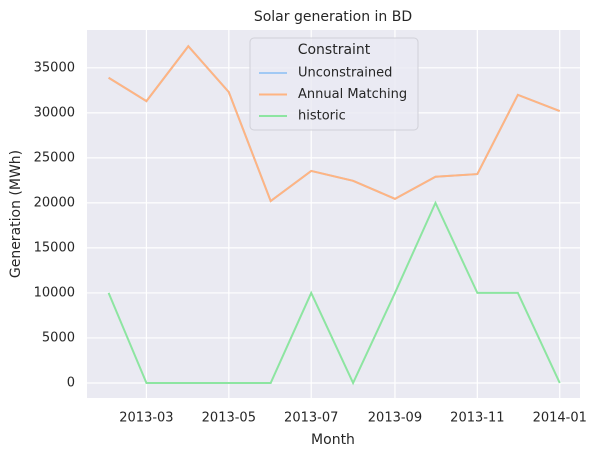 This screenshot has height=457, width=599. I want to click on legend-title: Constraint, so click(334, 50).